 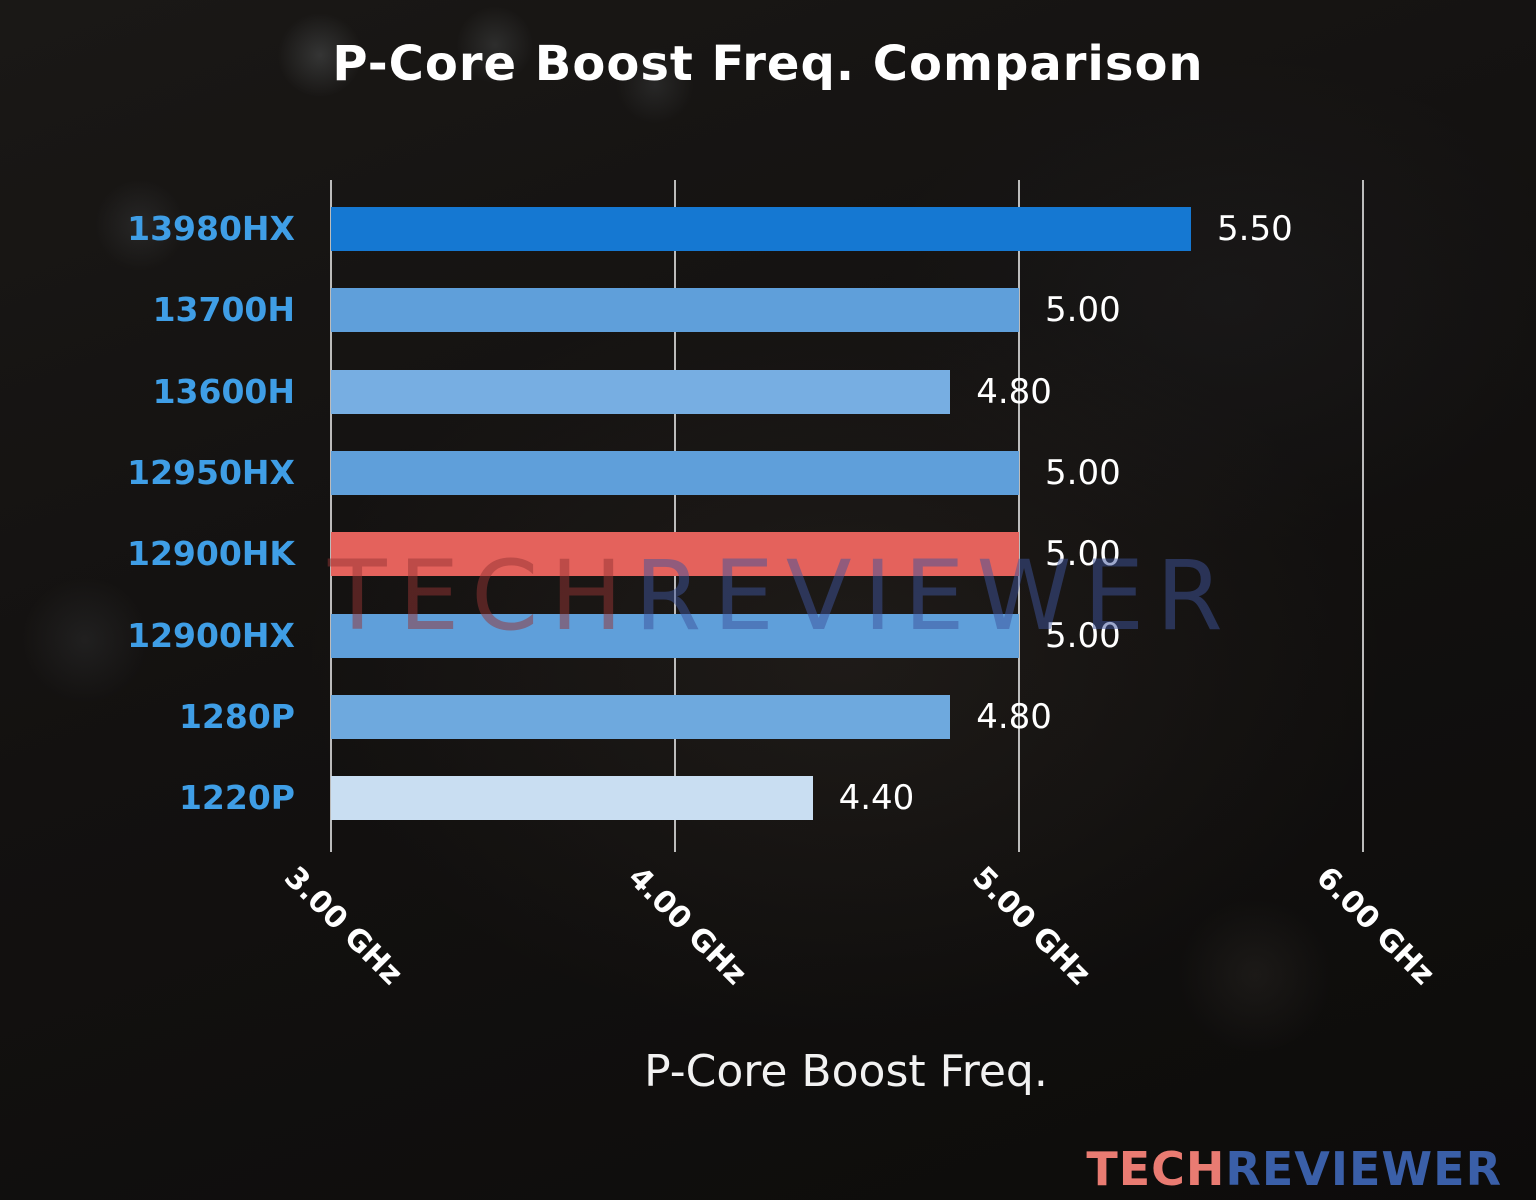 I want to click on bar-highlighted, so click(x=675, y=554).